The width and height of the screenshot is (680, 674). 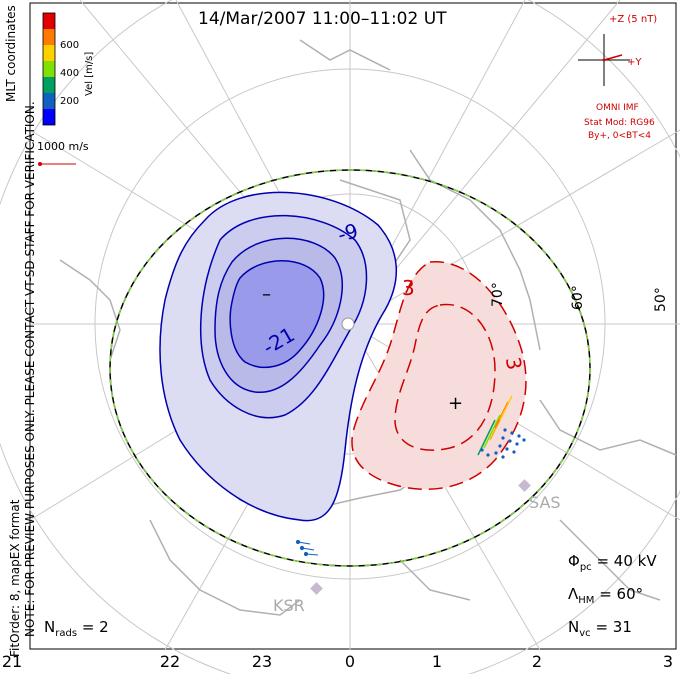 I want to click on imf-source: OMNI IMF, so click(x=617, y=108).